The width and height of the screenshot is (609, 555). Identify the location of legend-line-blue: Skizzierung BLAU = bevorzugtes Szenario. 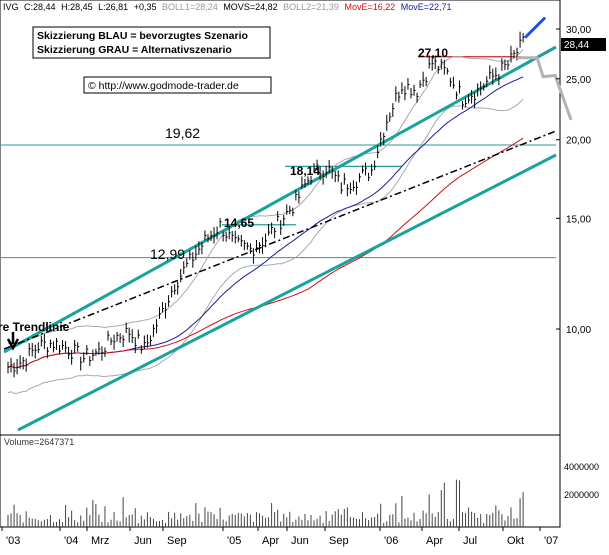
(142, 36).